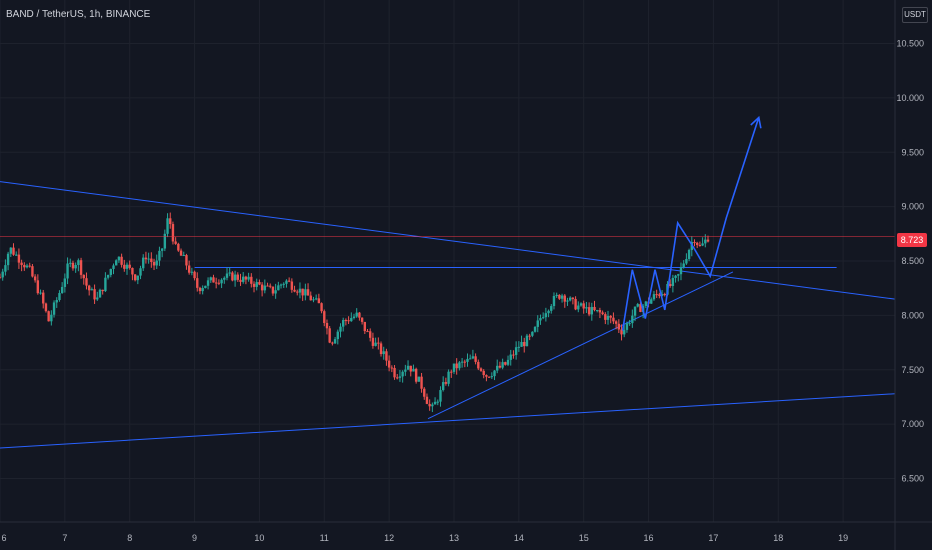 The image size is (932, 550). Describe the element at coordinates (912, 240) in the screenshot. I see `last-price-tag: 8.723` at that location.